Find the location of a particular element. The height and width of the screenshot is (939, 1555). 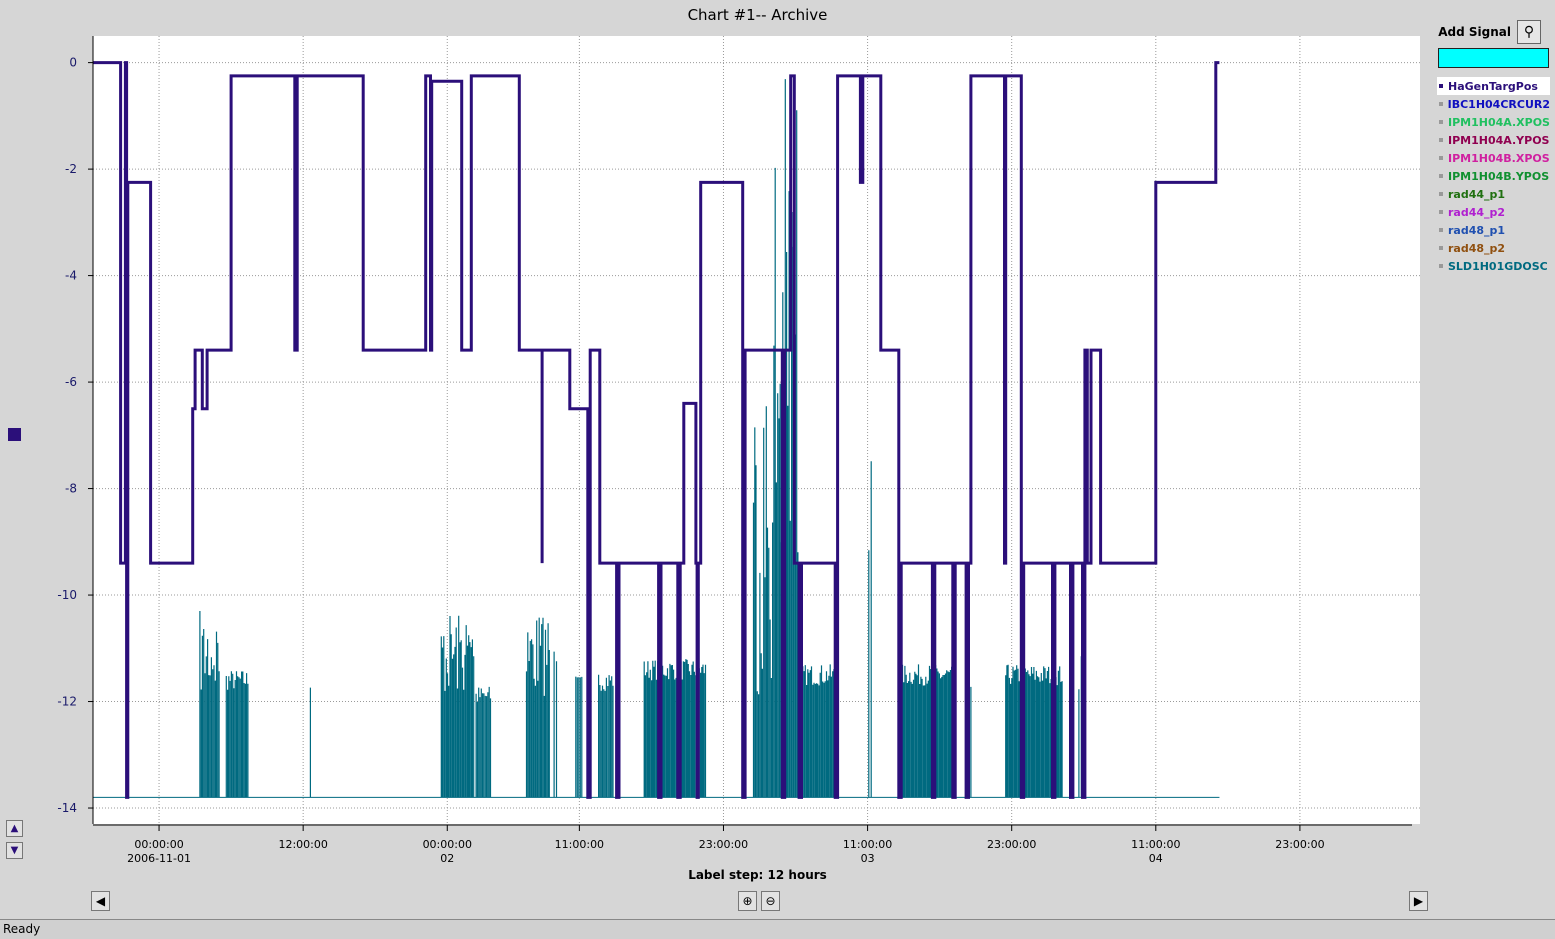

add-signal-label: Add Signal is located at coordinates (1474, 32).